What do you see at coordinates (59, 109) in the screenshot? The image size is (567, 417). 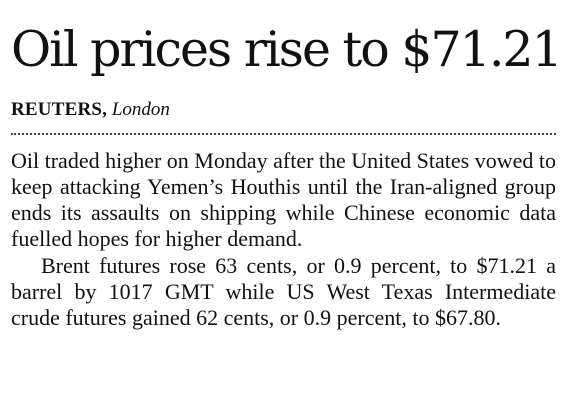 I see `byline-agency: REUTERS,` at bounding box center [59, 109].